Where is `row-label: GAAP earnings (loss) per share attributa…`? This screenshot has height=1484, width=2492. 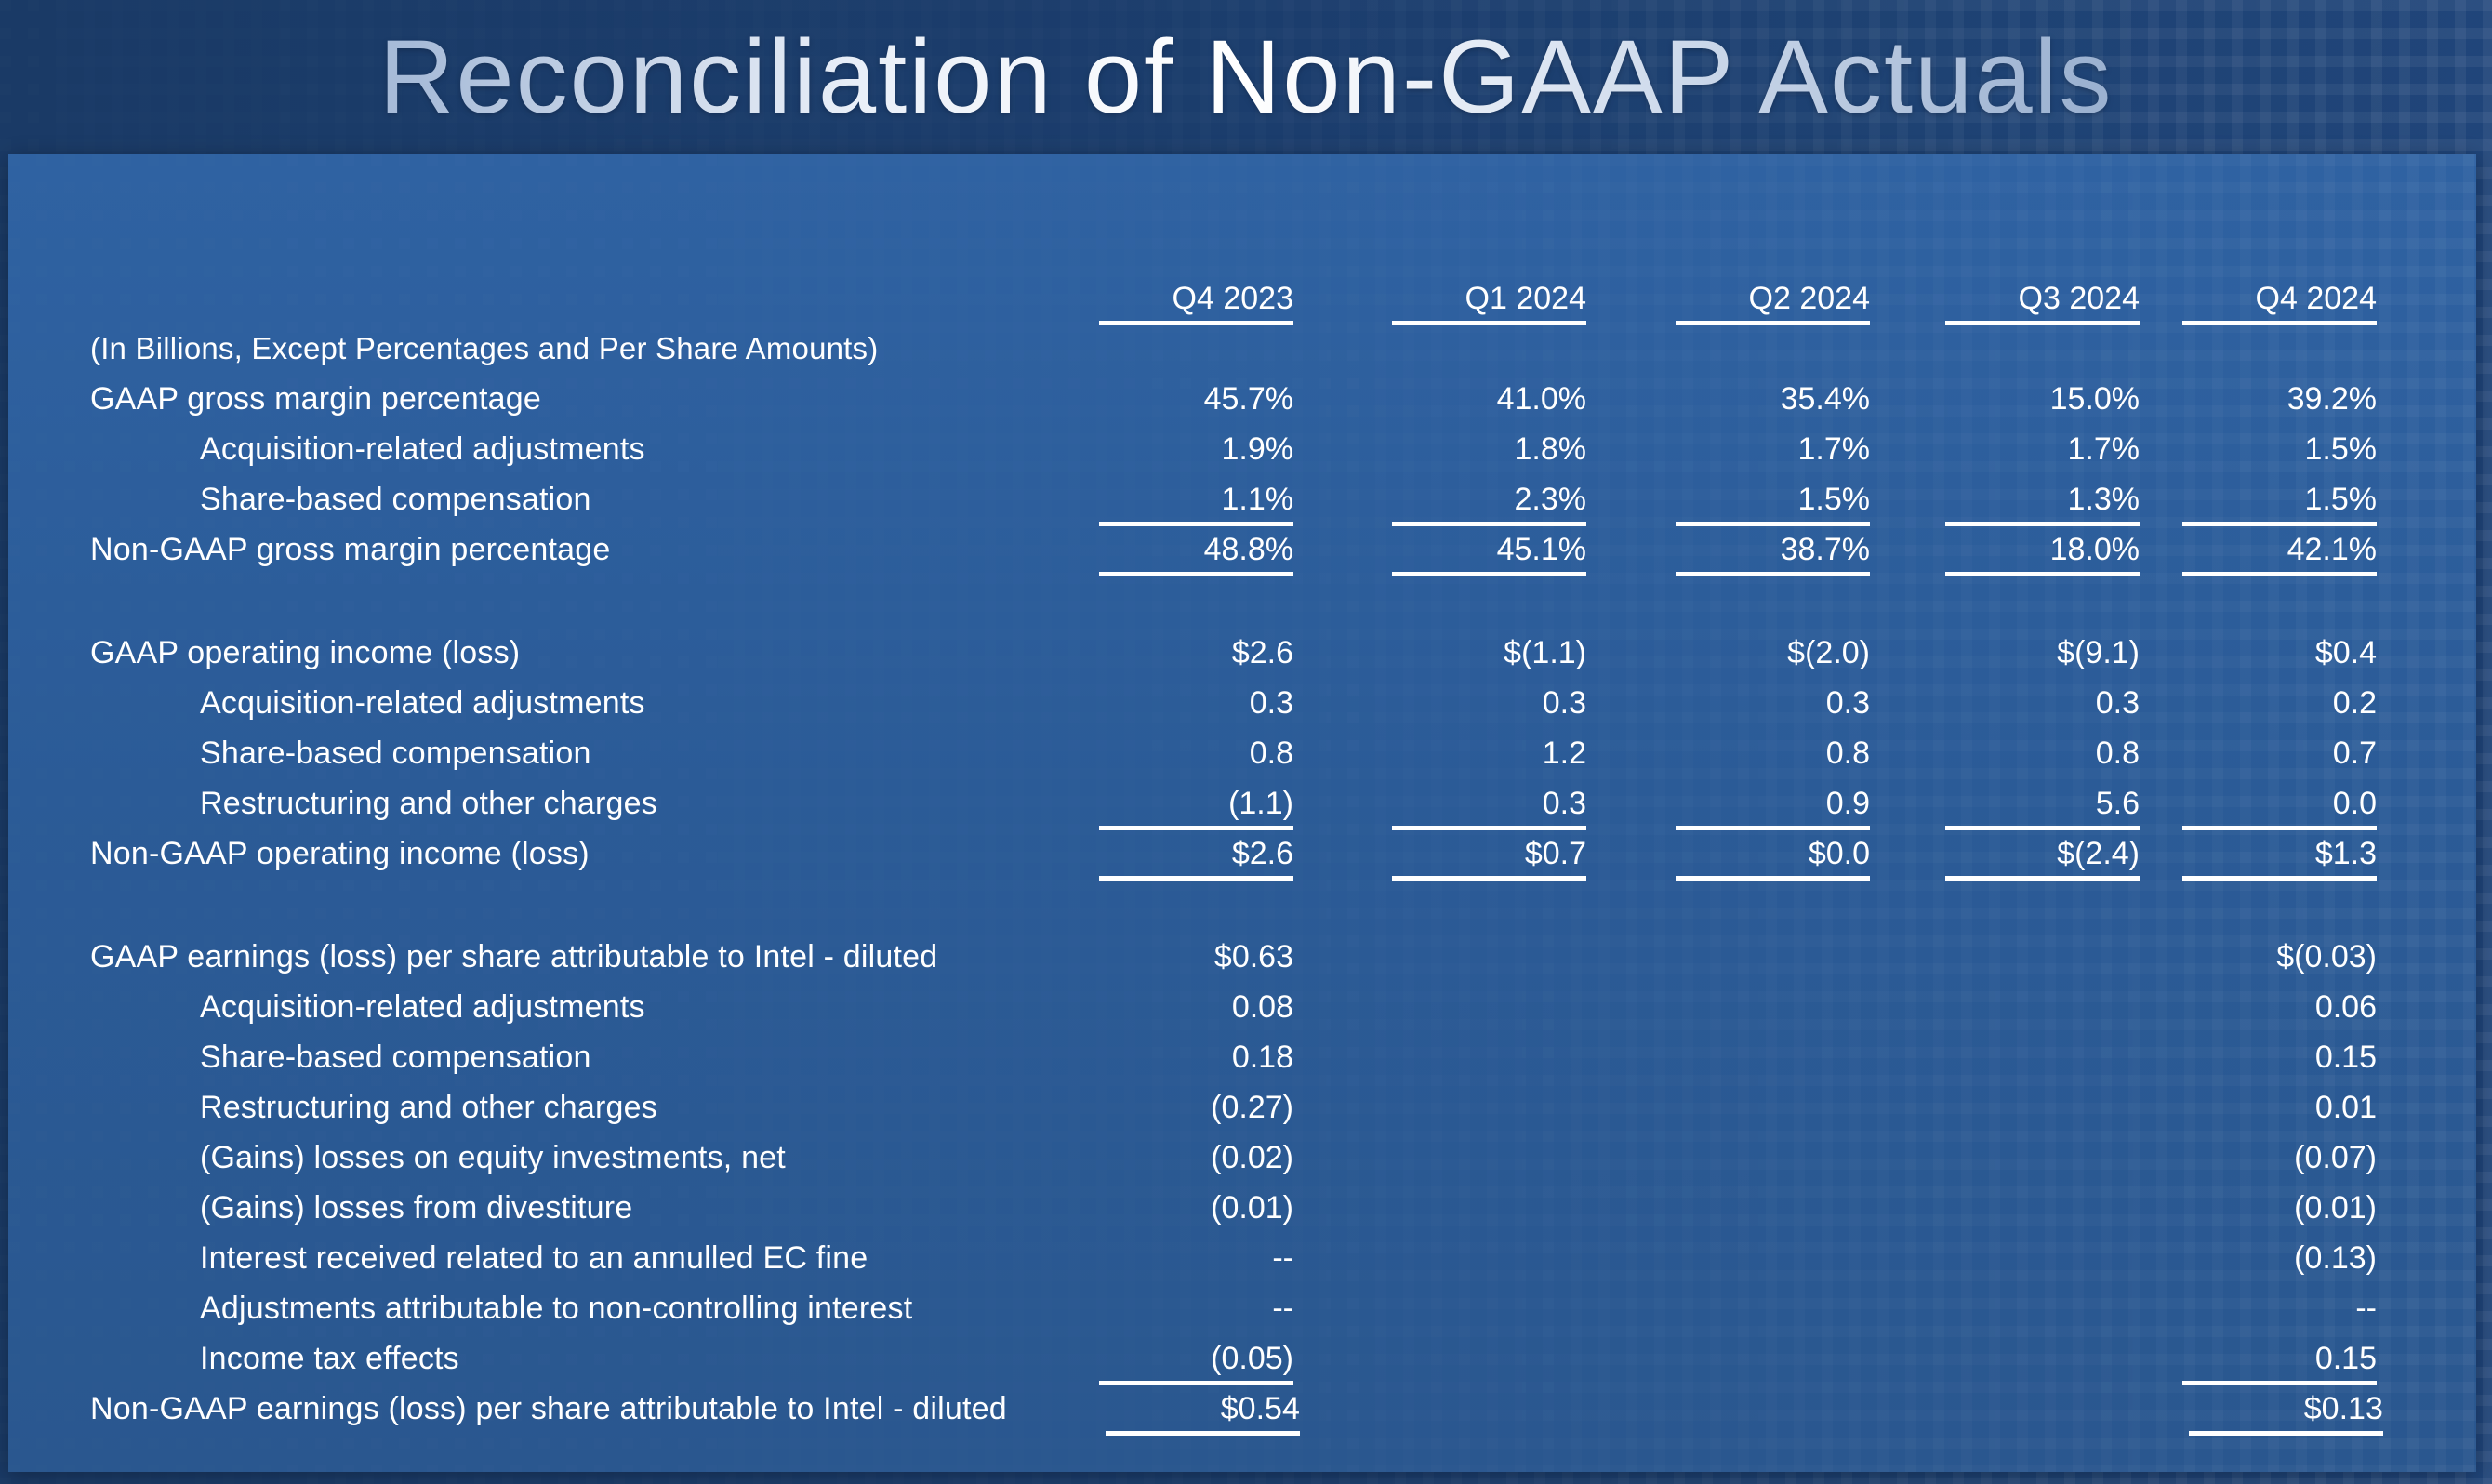
row-label: GAAP earnings (loss) per share attributa… is located at coordinates (514, 957).